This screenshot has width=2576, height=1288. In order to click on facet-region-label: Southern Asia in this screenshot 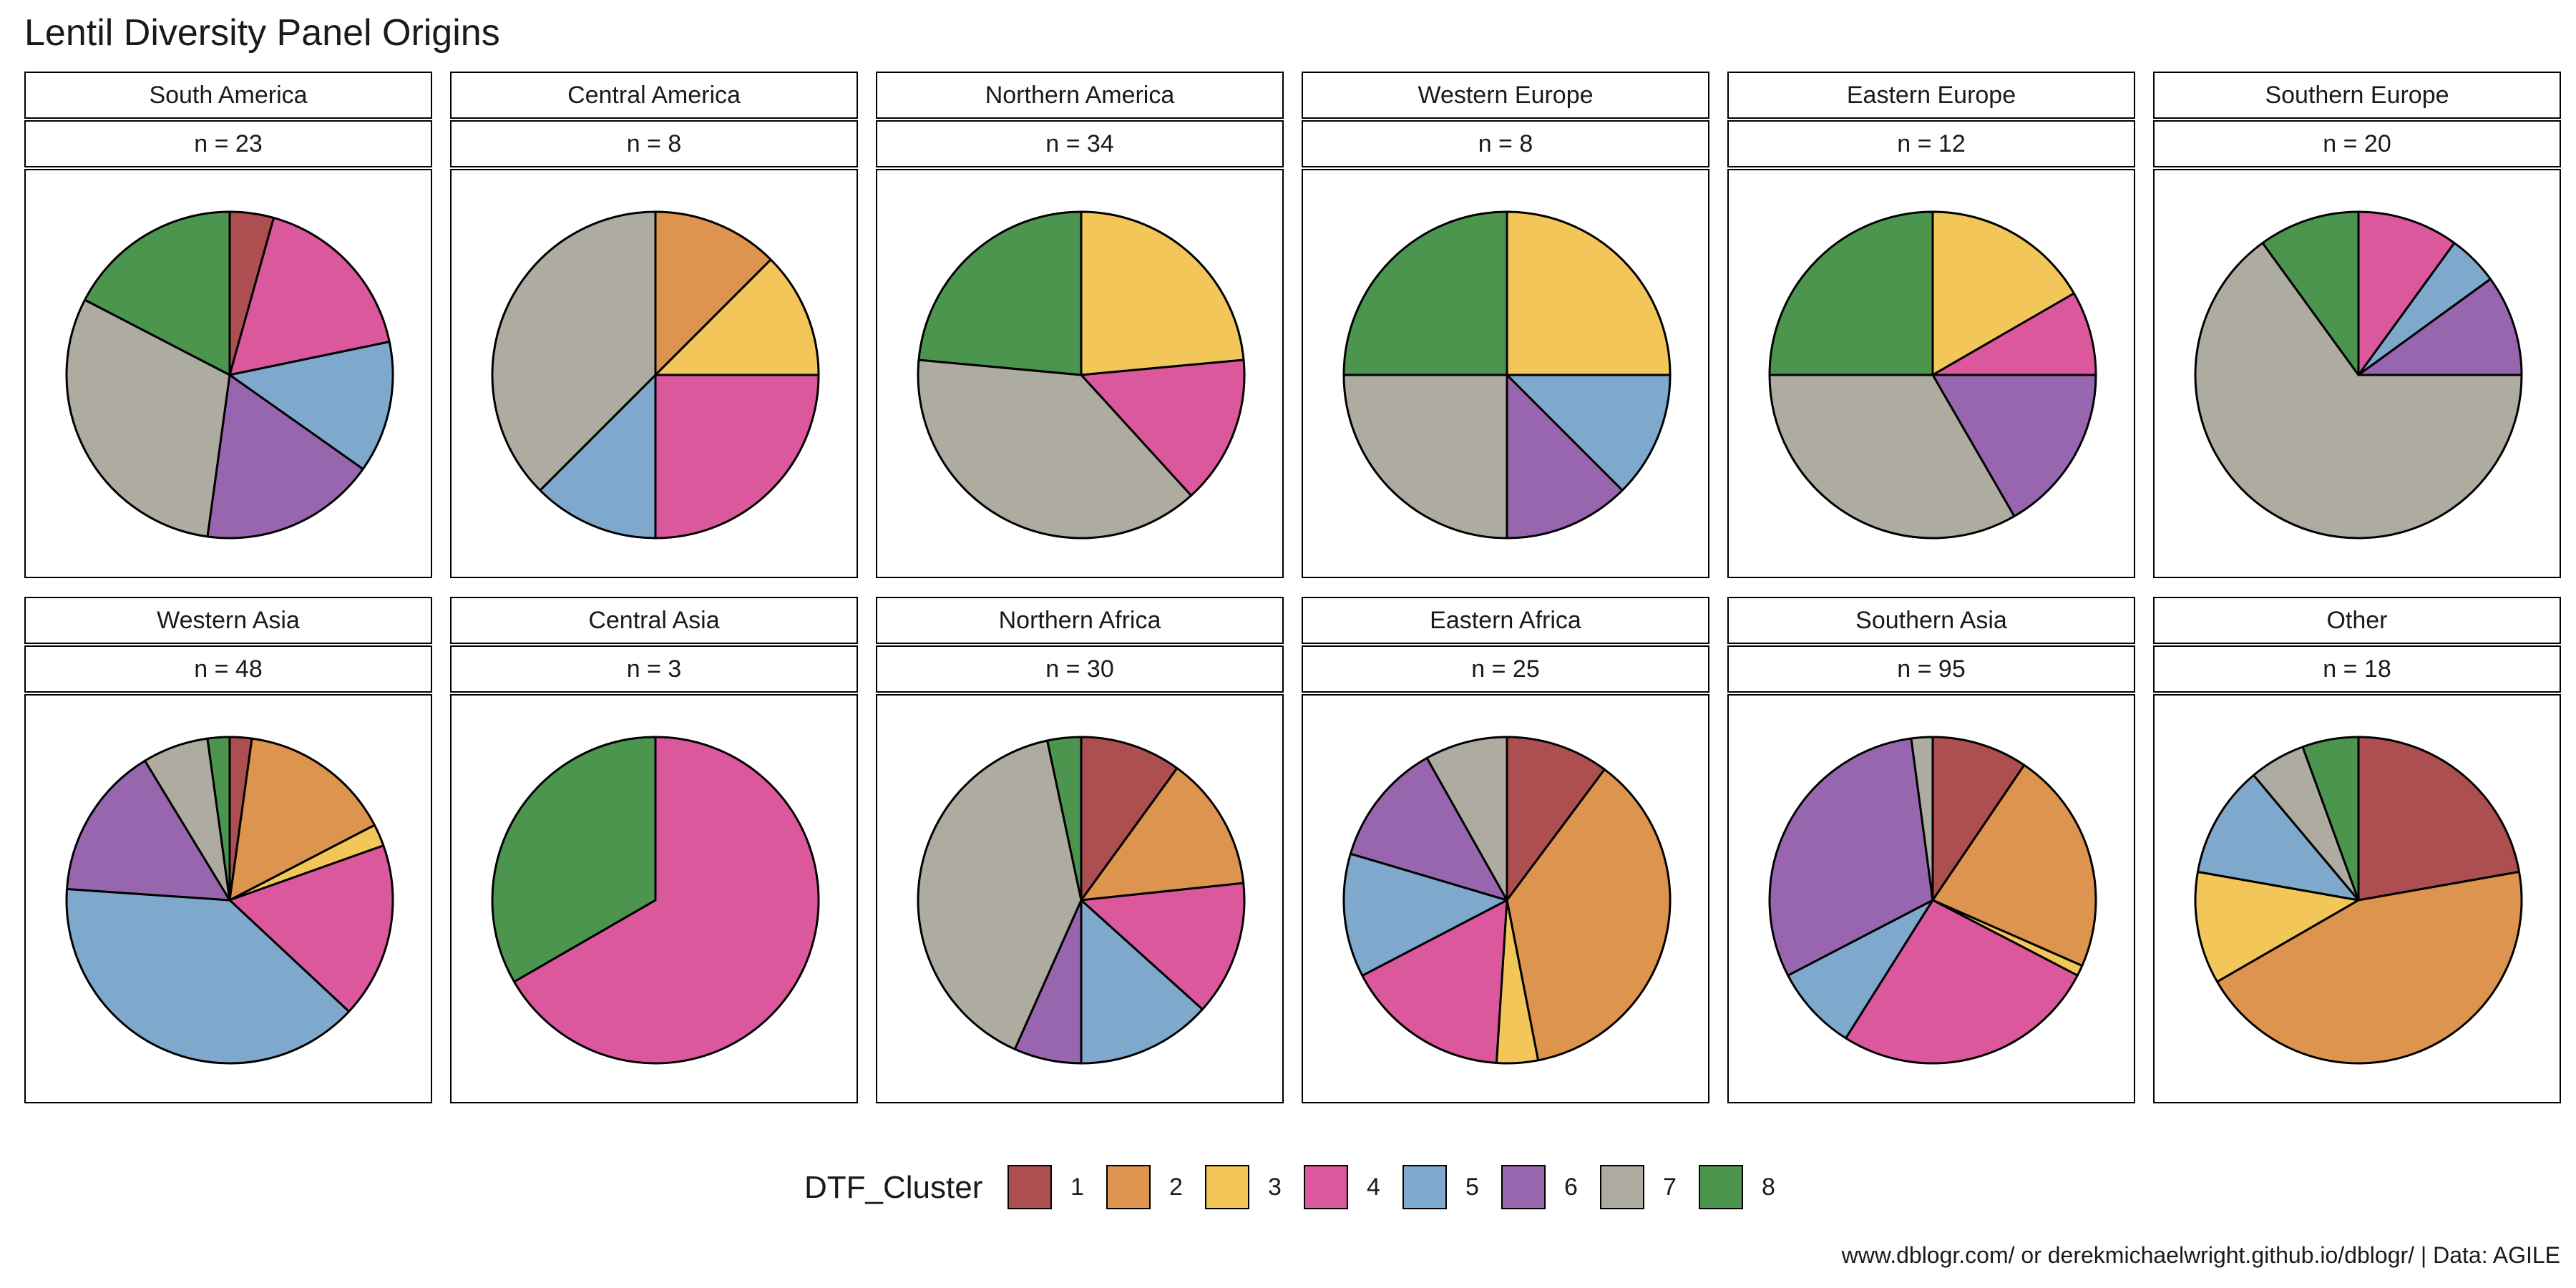, I will do `click(1931, 620)`.